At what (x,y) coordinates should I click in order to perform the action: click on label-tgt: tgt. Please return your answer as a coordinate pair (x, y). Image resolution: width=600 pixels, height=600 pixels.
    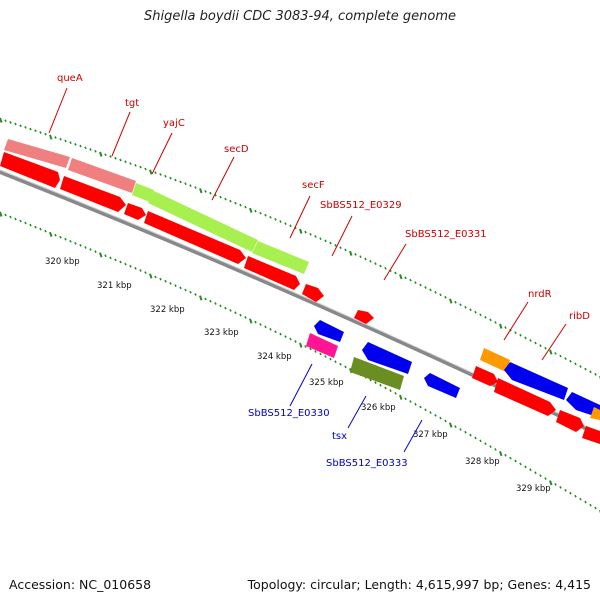
    Looking at the image, I should click on (132, 103).